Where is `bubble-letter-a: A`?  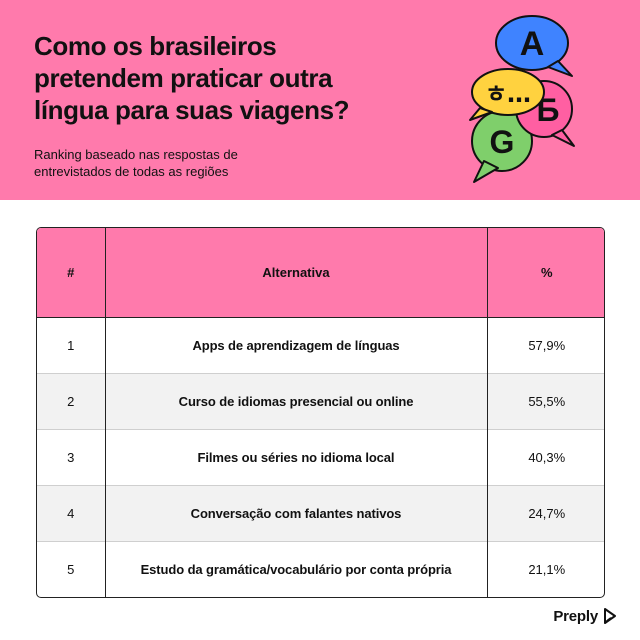
bubble-letter-a: A is located at coordinates (532, 44).